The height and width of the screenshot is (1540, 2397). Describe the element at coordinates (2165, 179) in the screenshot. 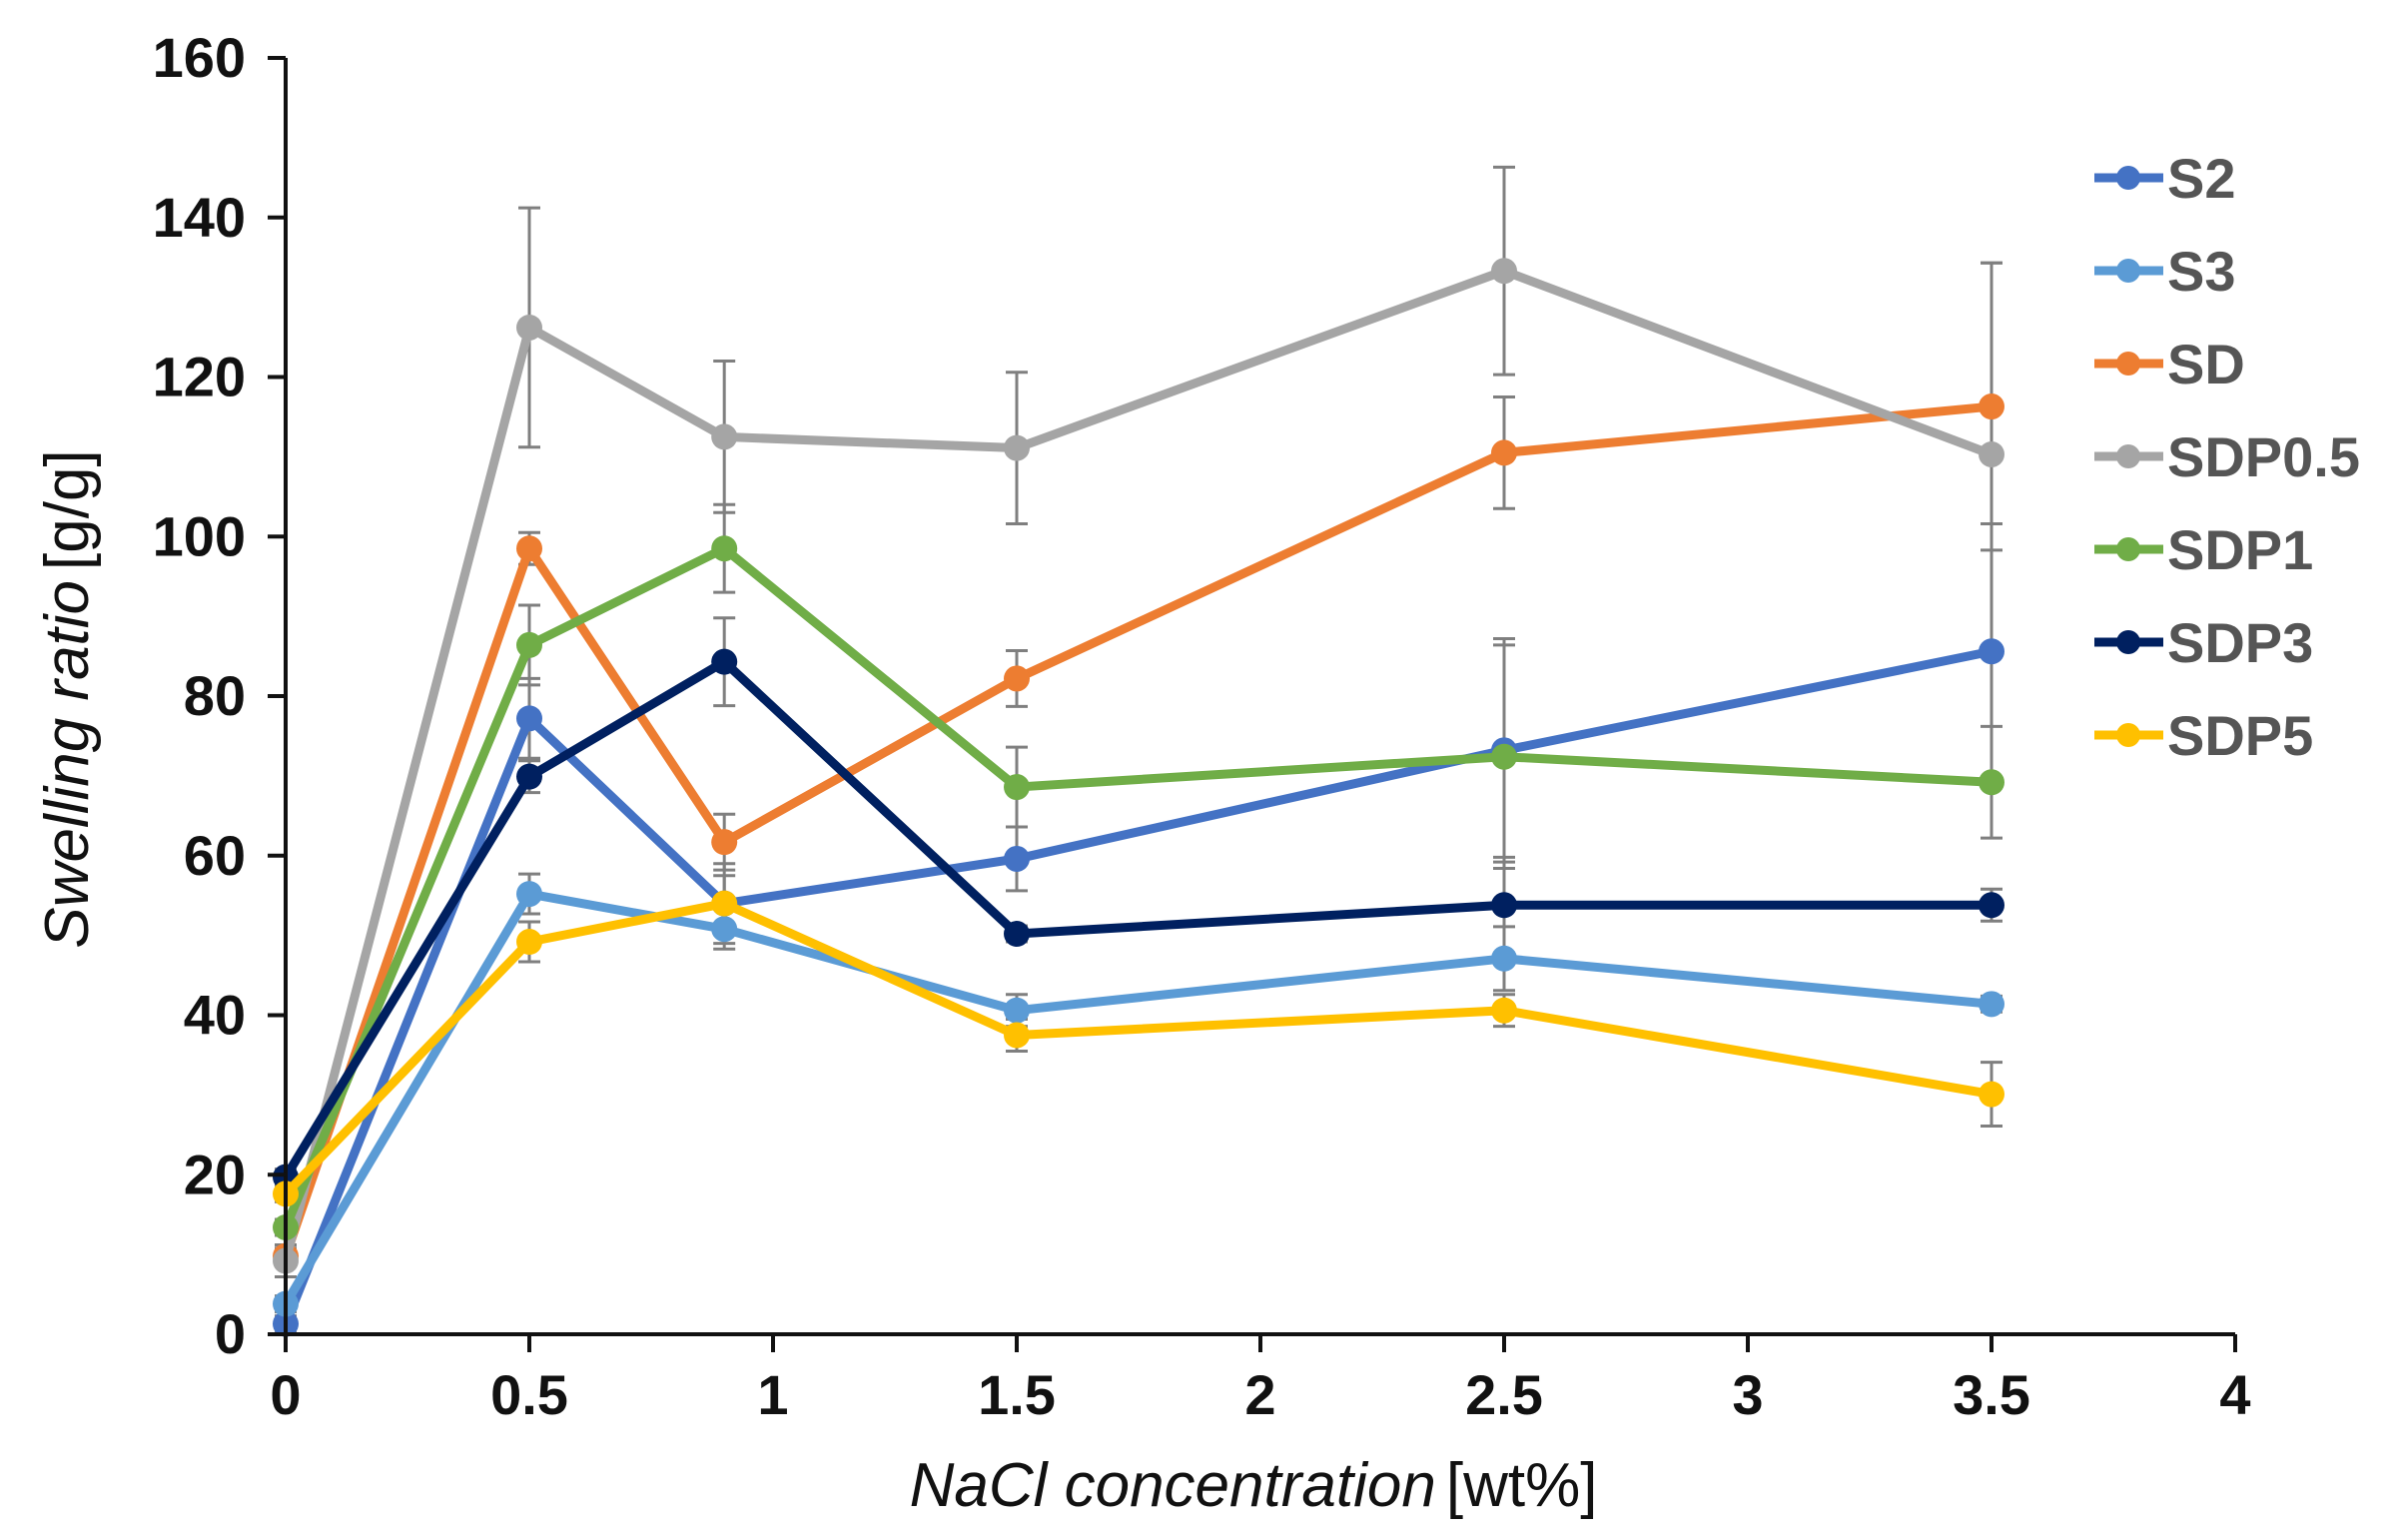

I see `legend-item: S2` at that location.